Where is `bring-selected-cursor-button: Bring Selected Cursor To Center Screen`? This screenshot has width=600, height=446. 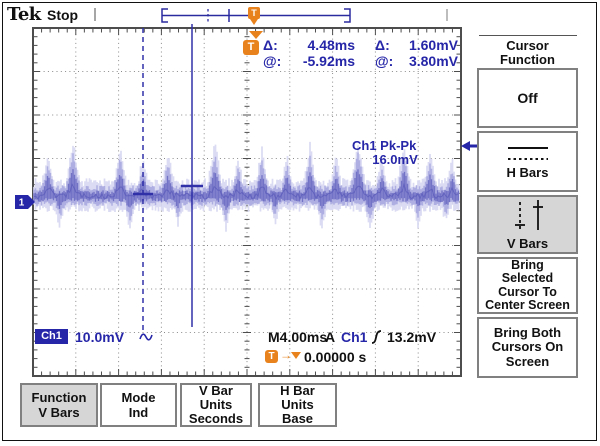
bring-selected-cursor-button: Bring Selected Cursor To Center Screen is located at coordinates (527, 285).